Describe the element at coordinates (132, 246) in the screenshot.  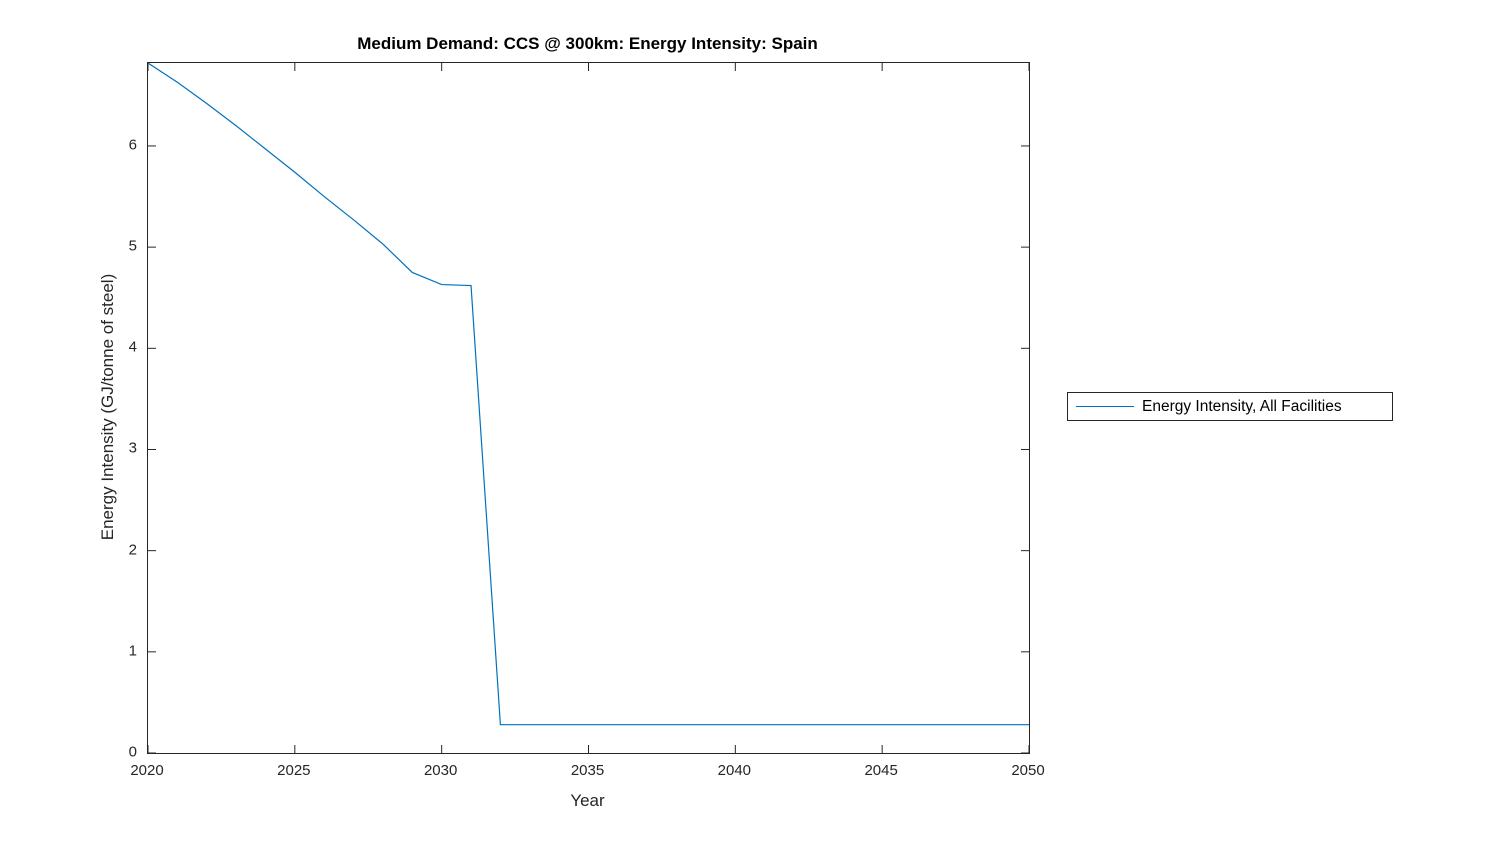
I see `y-tick-label: 5` at that location.